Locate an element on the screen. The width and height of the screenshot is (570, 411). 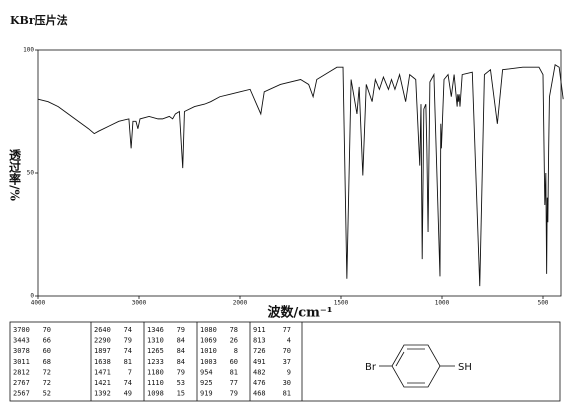
table-wavenumber: 482 is located at coordinates (259, 372).